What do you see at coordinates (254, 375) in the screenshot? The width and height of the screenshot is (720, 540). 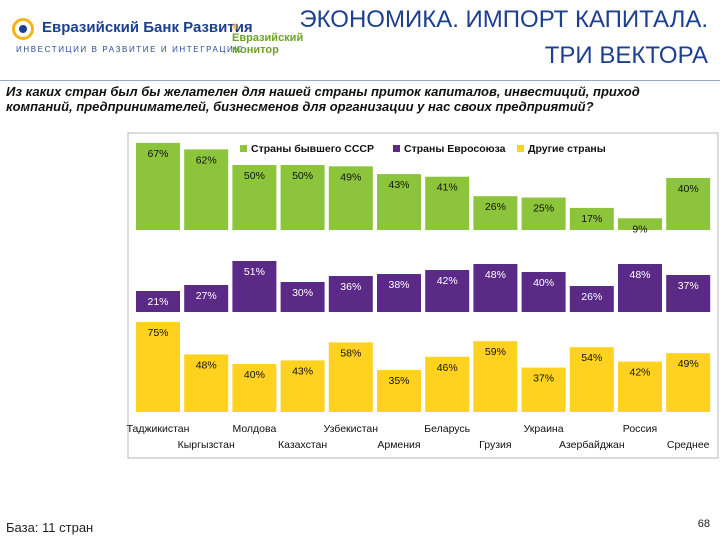 I see `bar-label-s3-3: 40%` at bounding box center [254, 375].